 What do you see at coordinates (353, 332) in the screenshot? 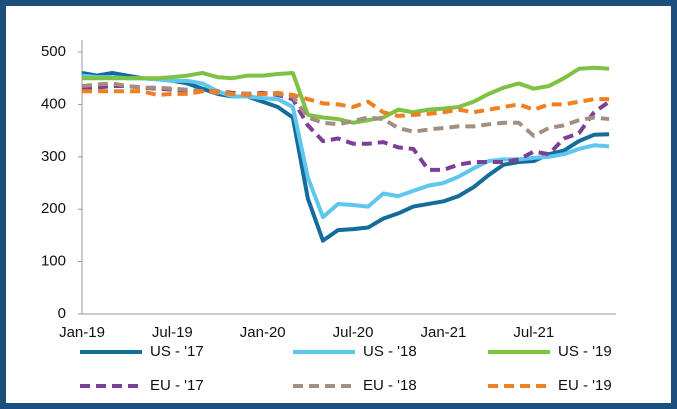
I see `x-tick-label: Jul-20` at bounding box center [353, 332].